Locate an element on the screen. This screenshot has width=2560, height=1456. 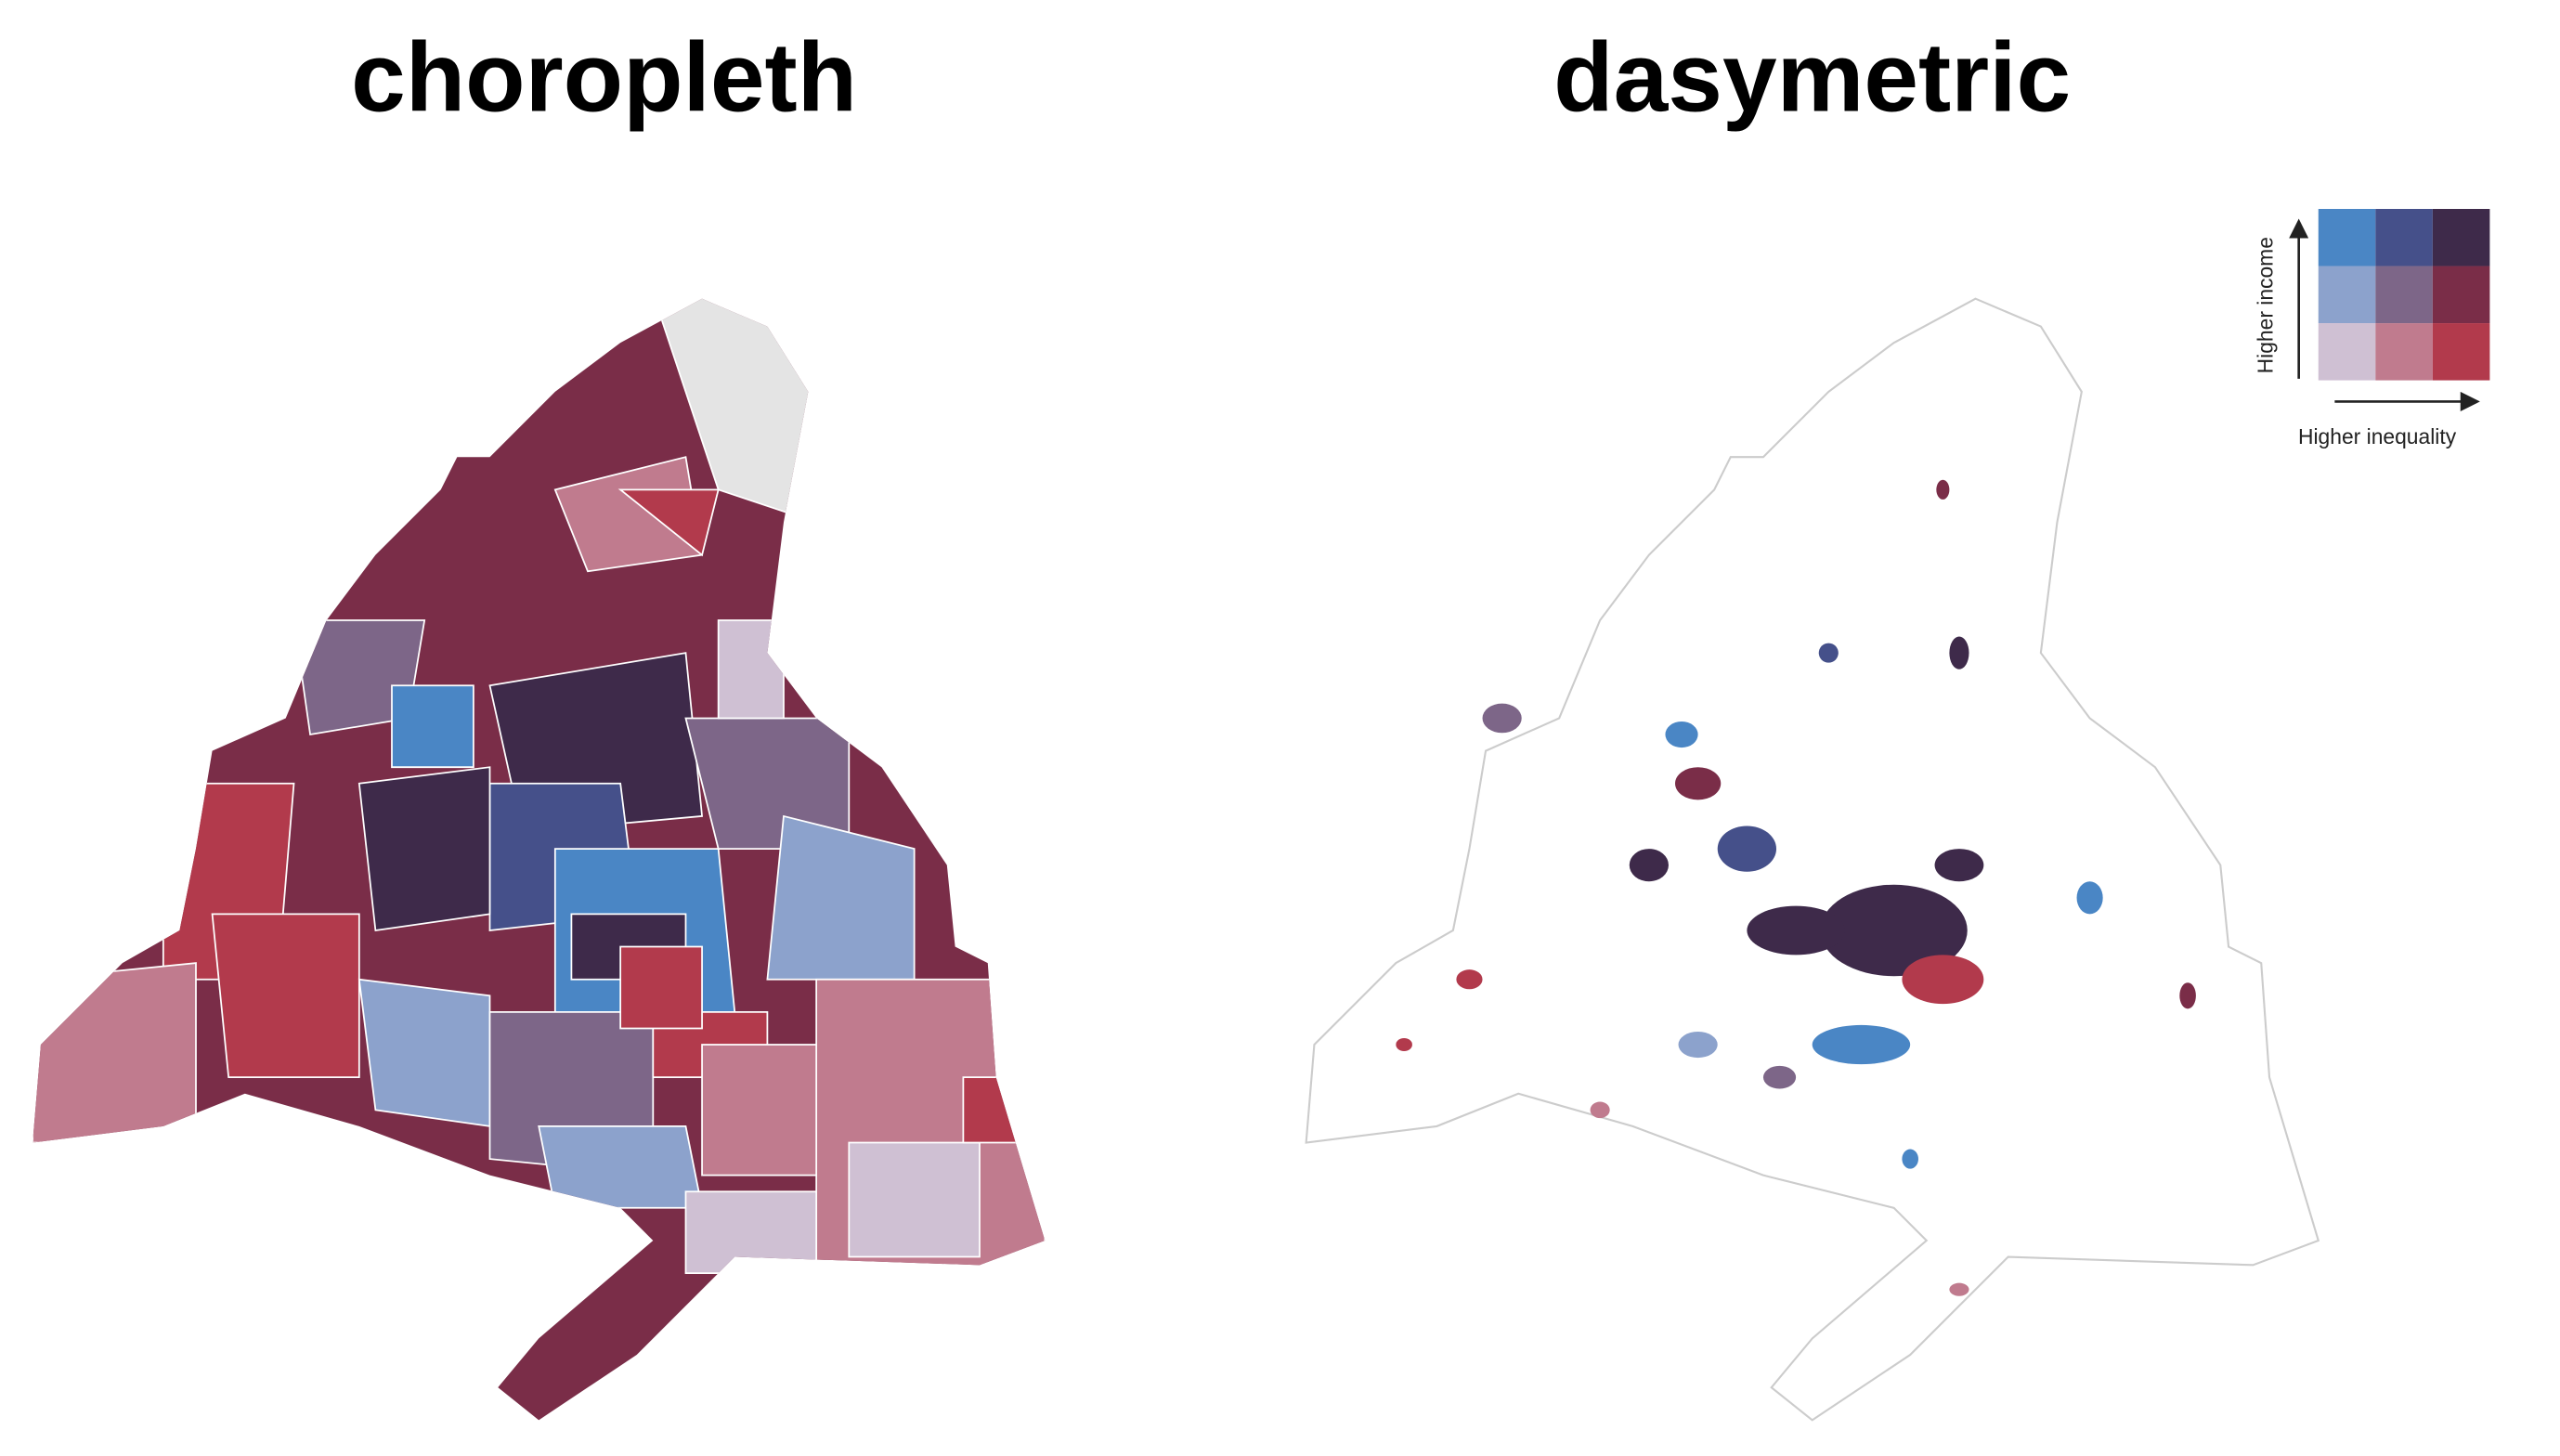
legend-x-label: Higher inequality is located at coordinates (2377, 436).